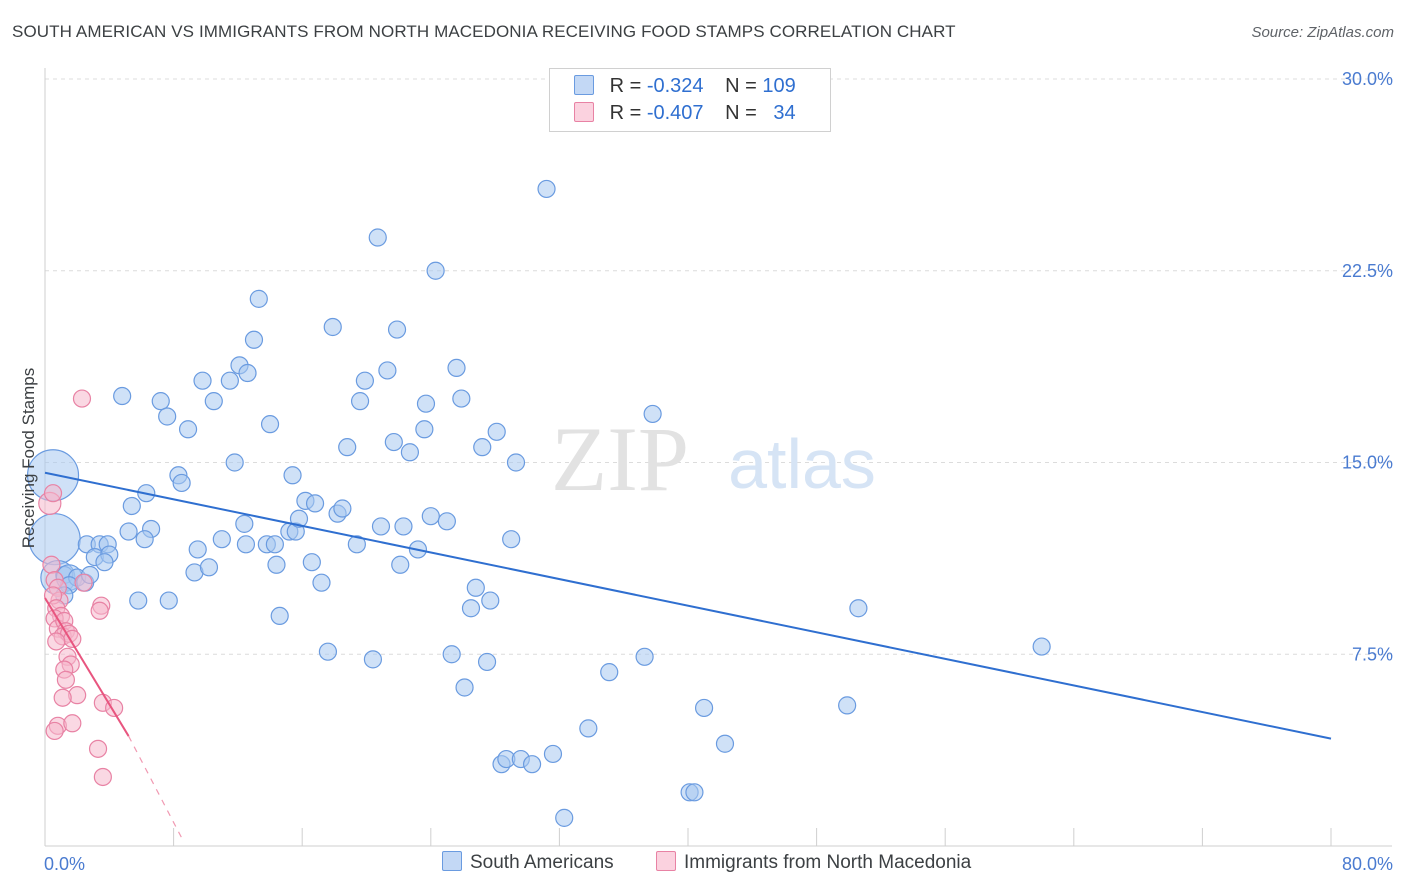 This screenshot has width=1406, height=892. I want to click on y-axis-title: Receiving Food Stamps, so click(28, 458).